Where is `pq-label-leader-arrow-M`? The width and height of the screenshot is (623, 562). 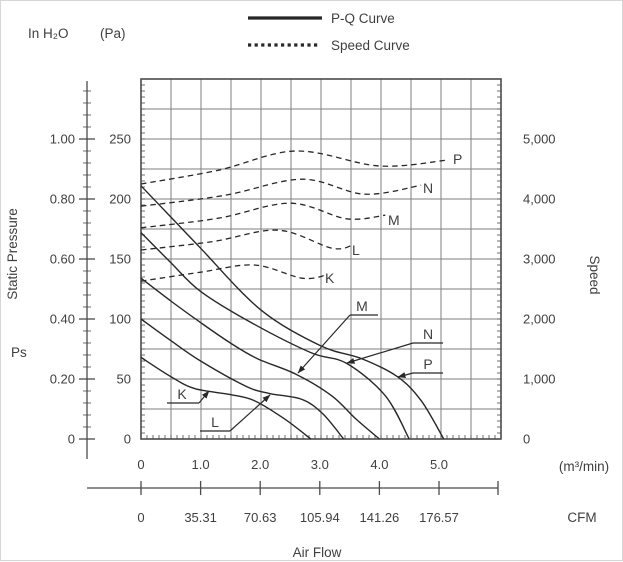 pq-label-leader-arrow-M is located at coordinates (324, 344).